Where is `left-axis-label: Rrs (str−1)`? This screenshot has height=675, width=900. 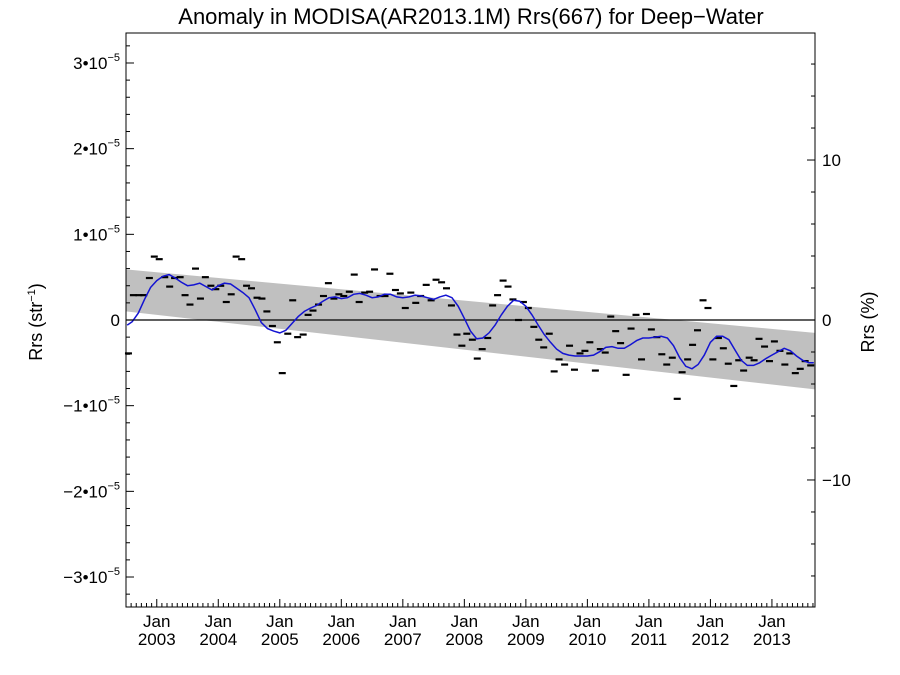
left-axis-label: Rrs (str−1) is located at coordinates (36, 322).